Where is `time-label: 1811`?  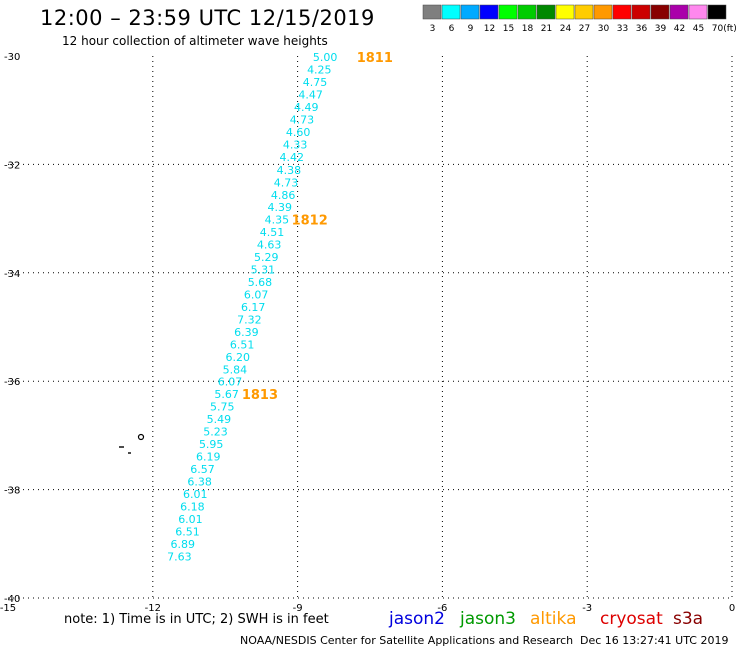 time-label: 1811 is located at coordinates (375, 58).